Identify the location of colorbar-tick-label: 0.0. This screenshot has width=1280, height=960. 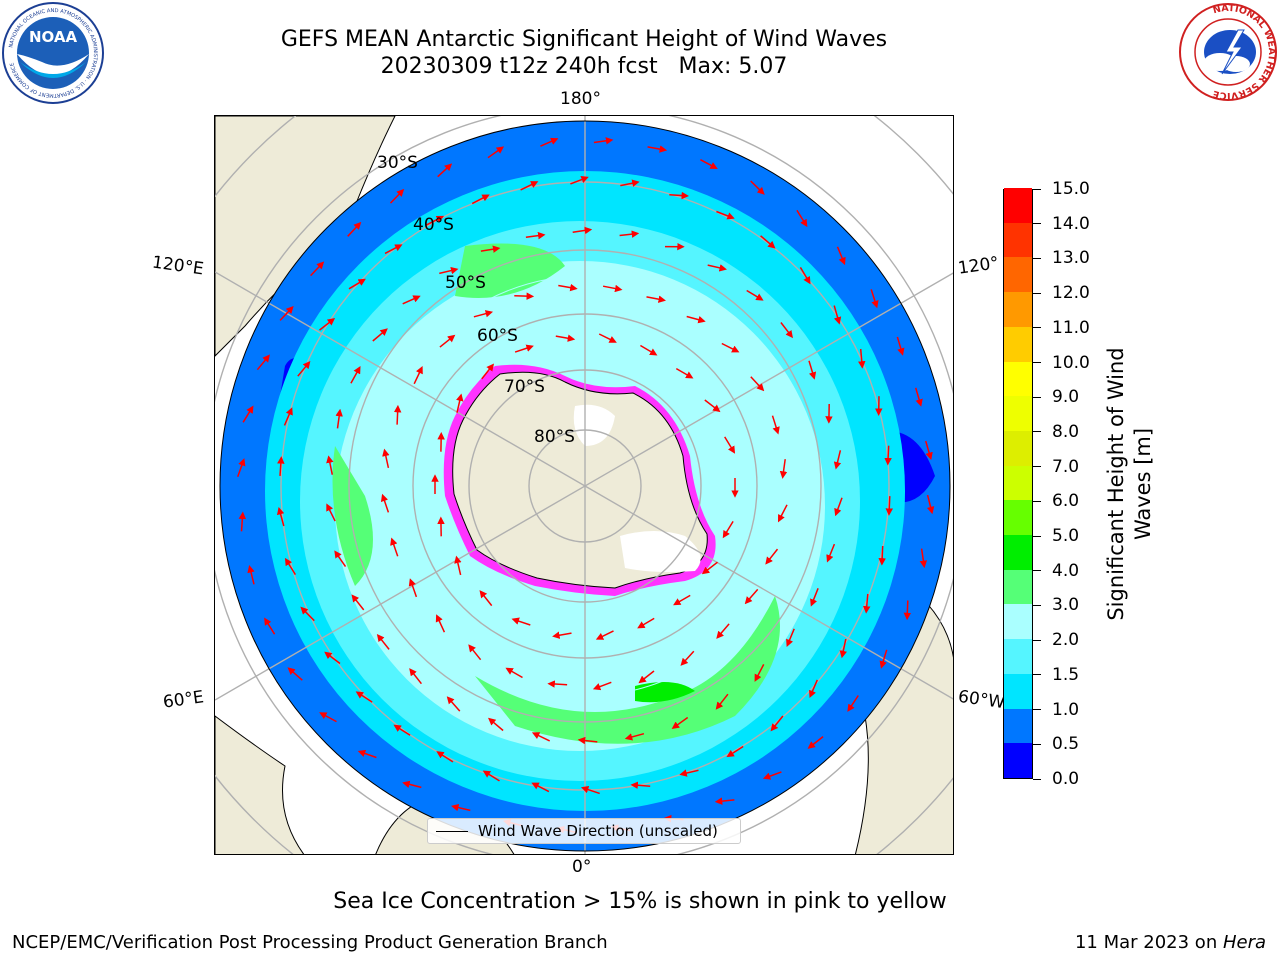
(1066, 779).